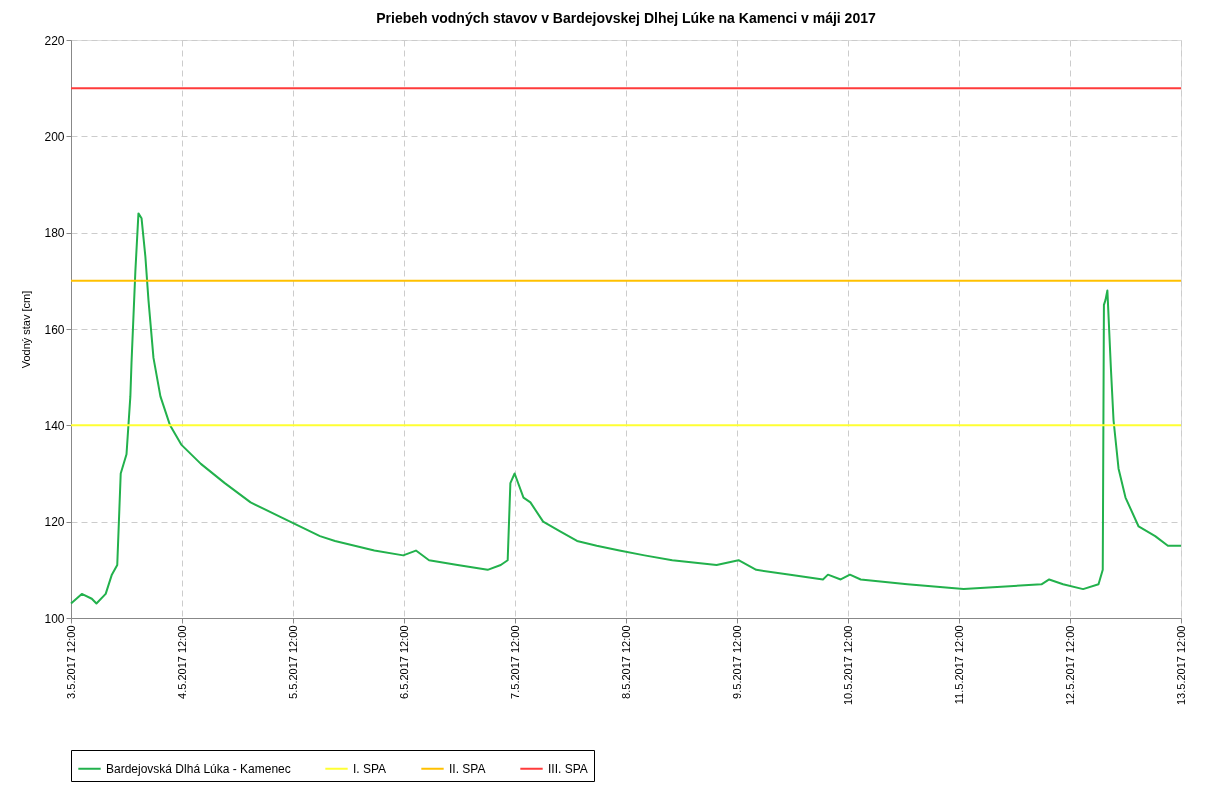  Describe the element at coordinates (54, 522) in the screenshot. I see `y-tick-label: 120` at that location.